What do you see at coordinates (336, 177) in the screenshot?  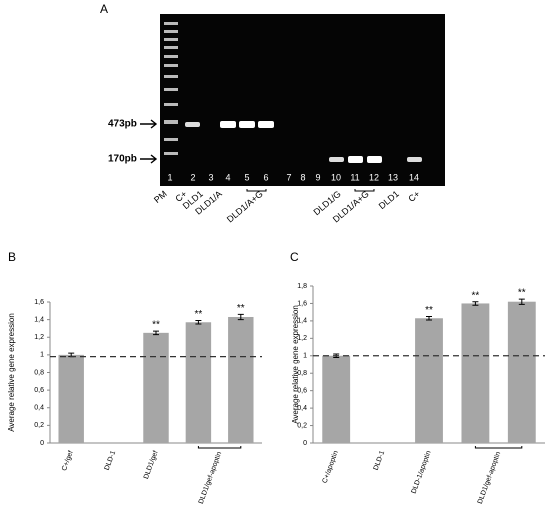 I see `lane-number: 10` at bounding box center [336, 177].